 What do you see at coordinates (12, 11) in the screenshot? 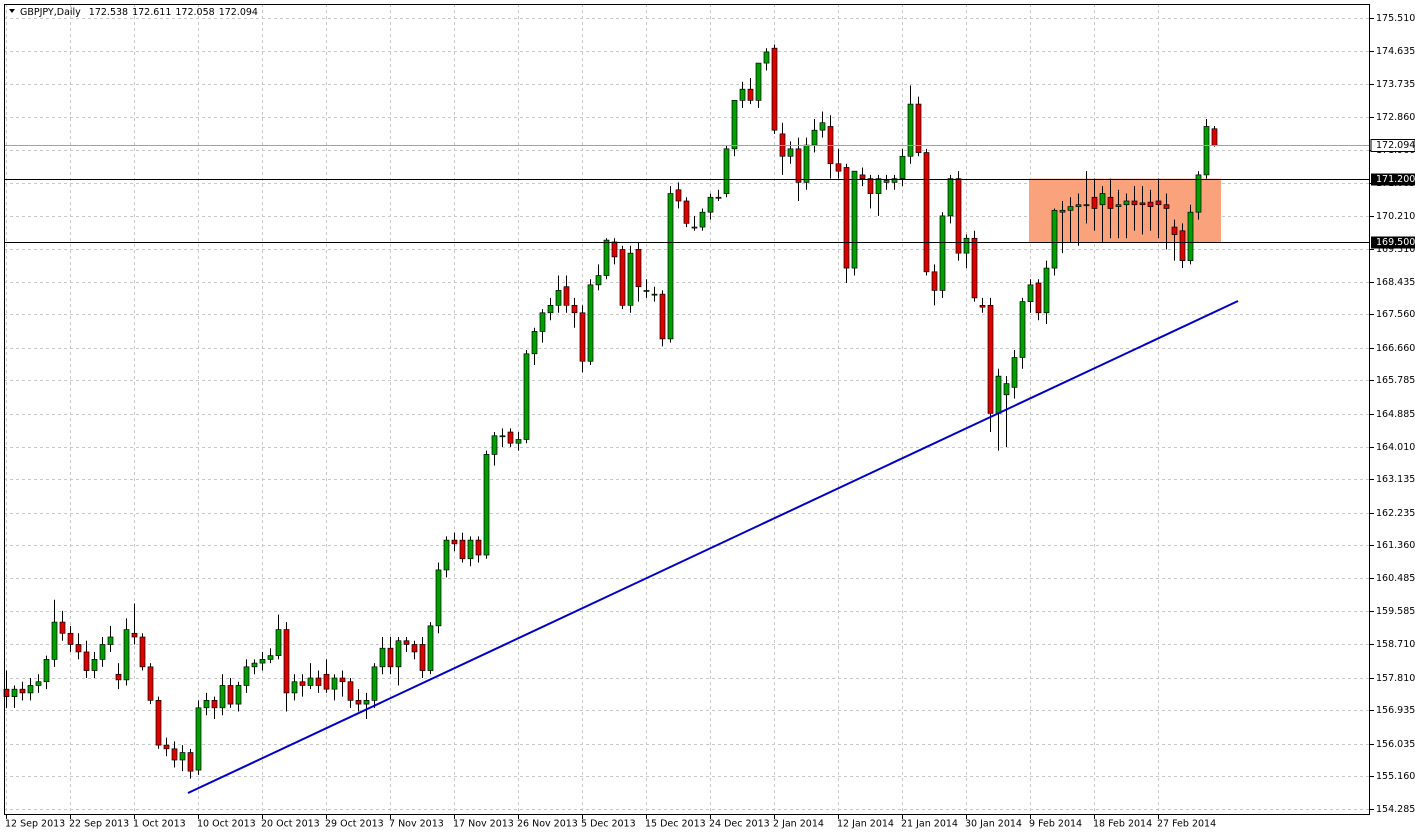
I see `menu-arrow` at bounding box center [12, 11].